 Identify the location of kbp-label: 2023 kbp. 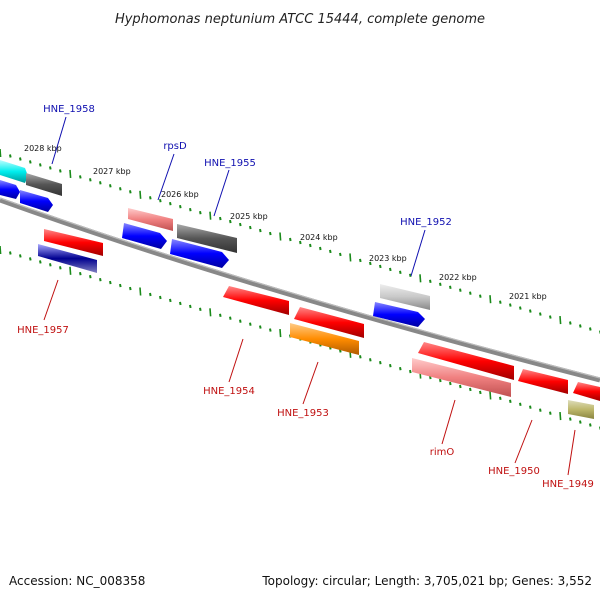
(388, 258).